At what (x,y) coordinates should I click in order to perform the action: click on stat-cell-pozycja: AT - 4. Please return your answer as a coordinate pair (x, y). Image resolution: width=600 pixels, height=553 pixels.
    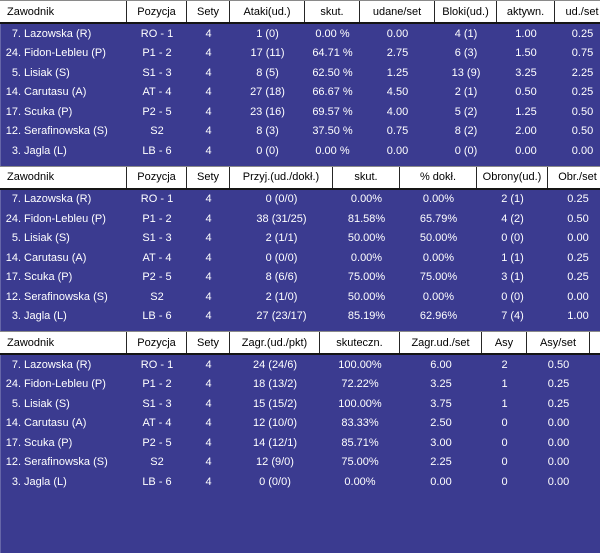
    Looking at the image, I should click on (157, 257).